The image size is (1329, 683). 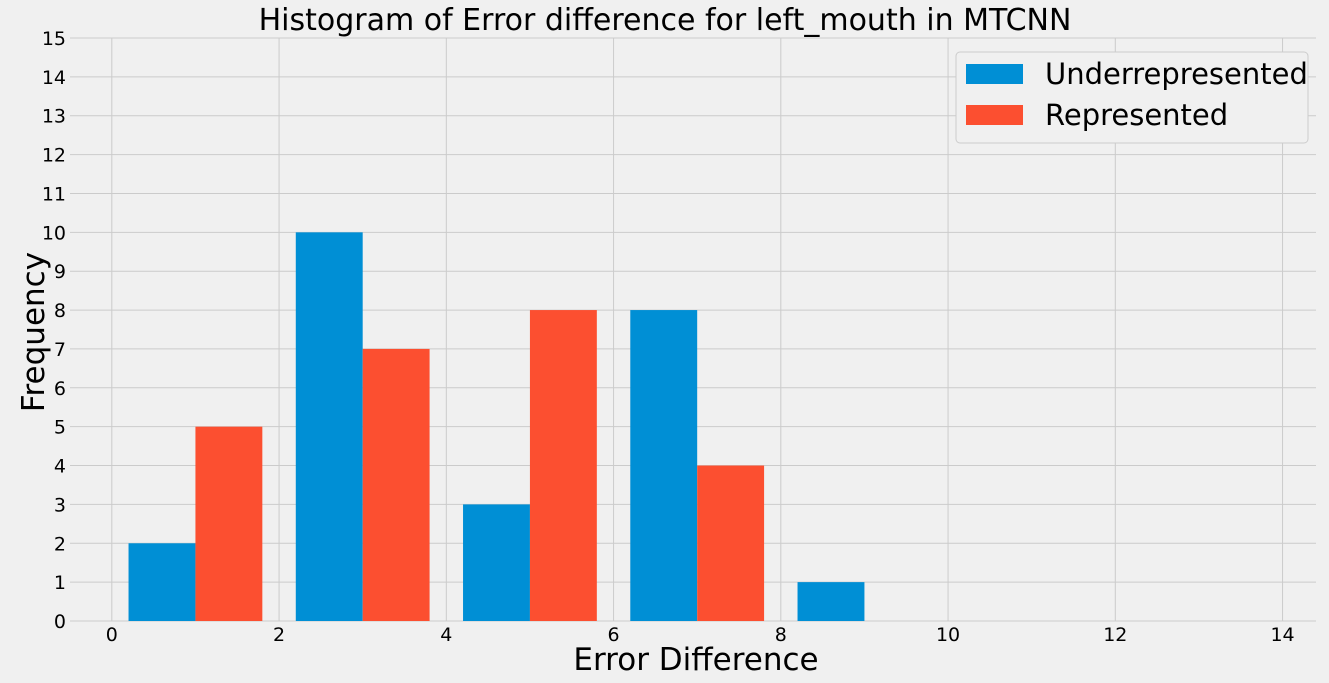 I want to click on y-tick-label: 12, so click(x=54, y=156).